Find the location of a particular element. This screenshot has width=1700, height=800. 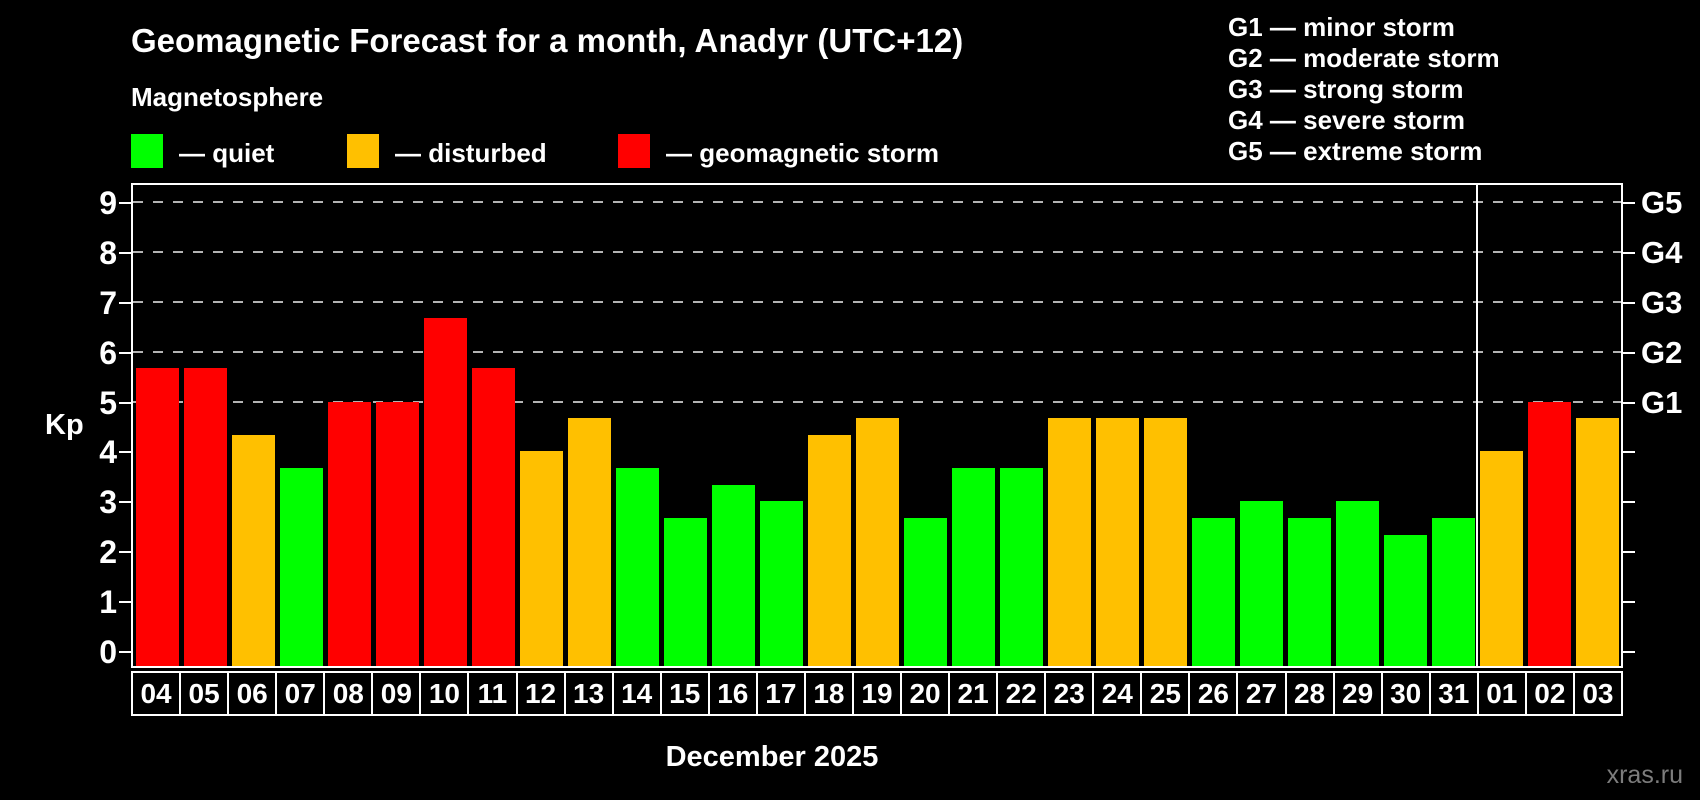

day-label-09: 09 is located at coordinates (396, 693).